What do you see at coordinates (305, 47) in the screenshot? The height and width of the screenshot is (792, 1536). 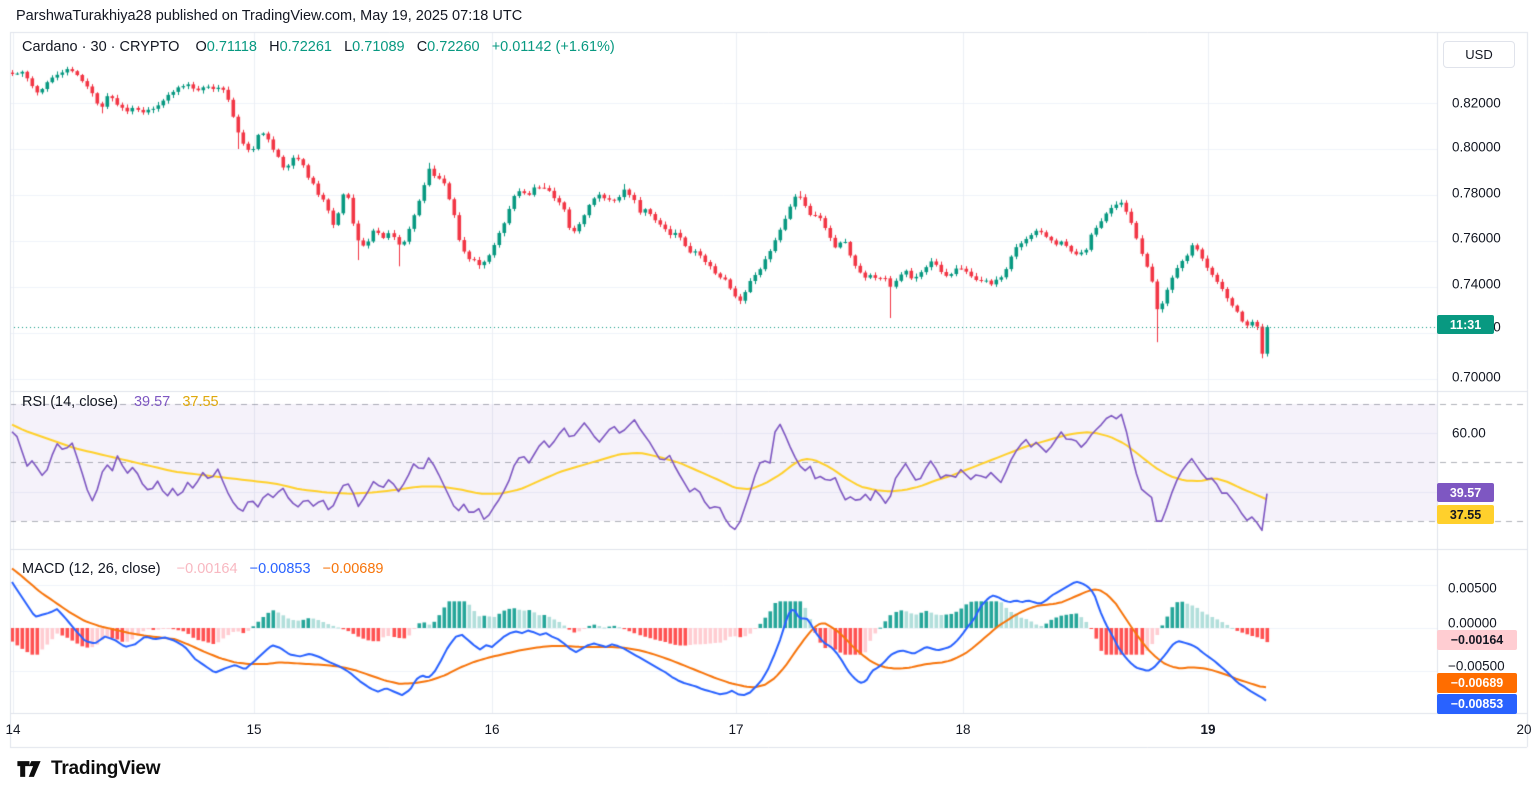 I see `ohlc-high-value: 0.72261` at bounding box center [305, 47].